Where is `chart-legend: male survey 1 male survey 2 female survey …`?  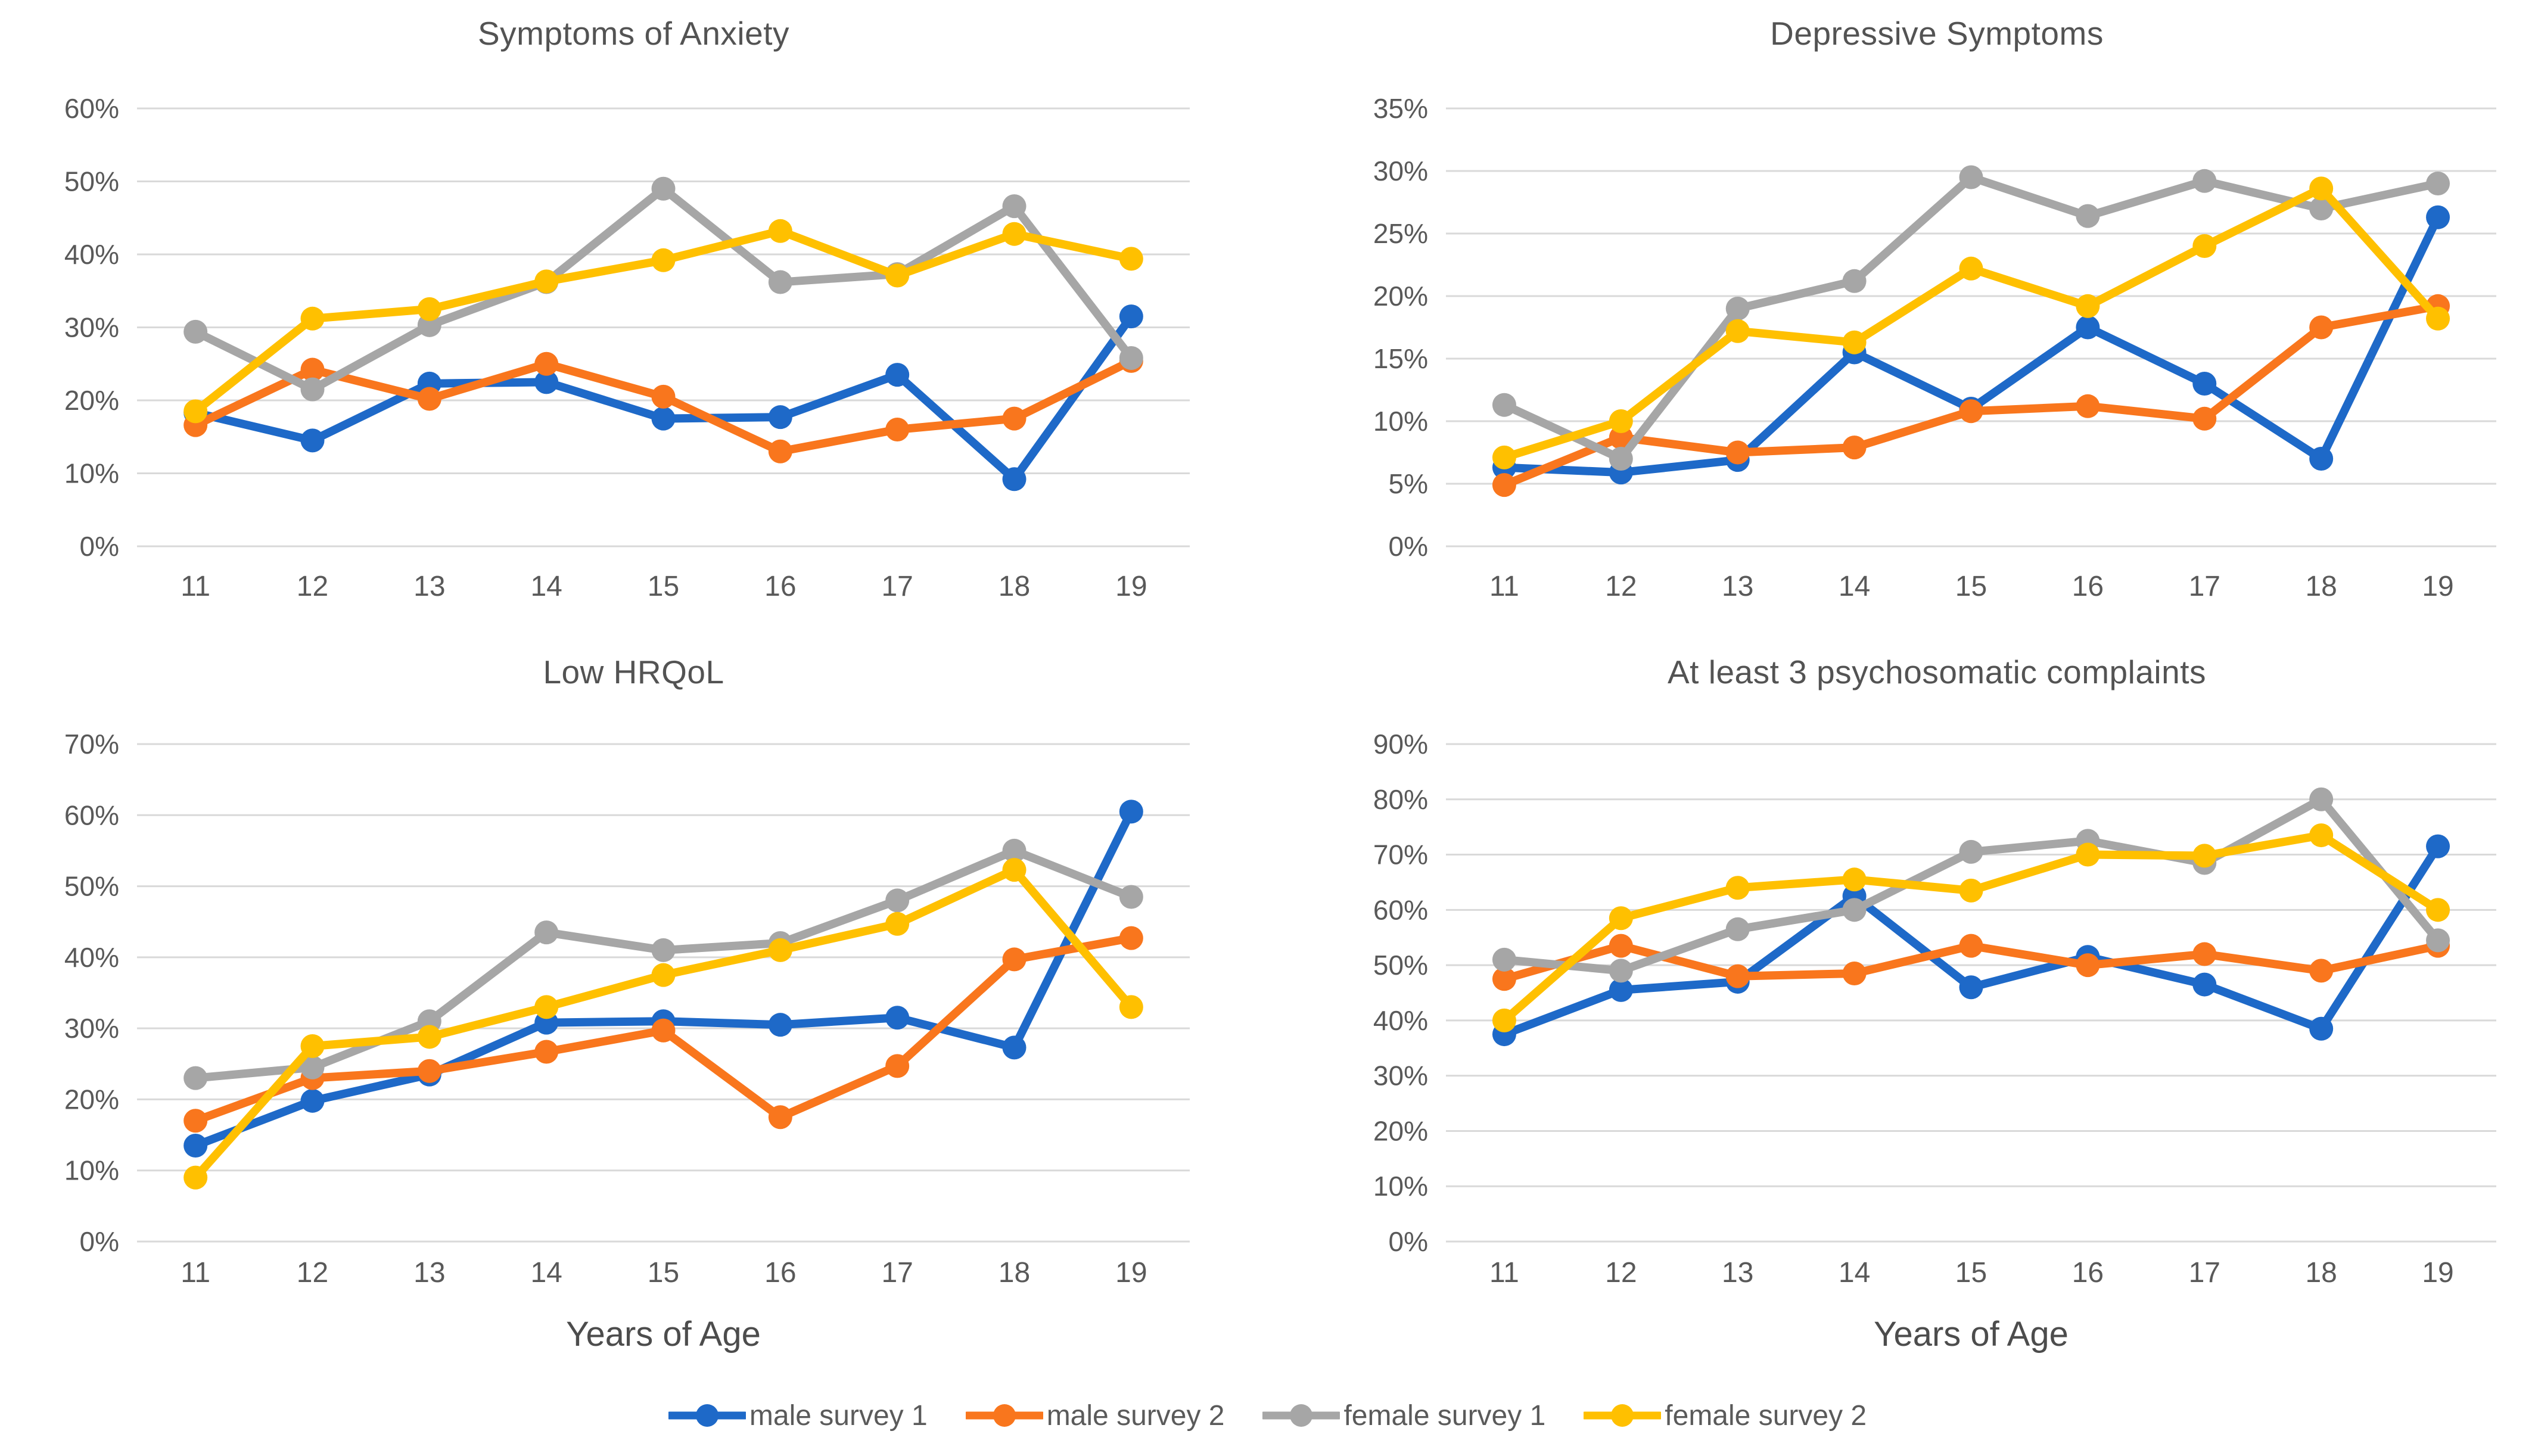
chart-legend: male survey 1 male survey 2 female survey … is located at coordinates (1267, 1415).